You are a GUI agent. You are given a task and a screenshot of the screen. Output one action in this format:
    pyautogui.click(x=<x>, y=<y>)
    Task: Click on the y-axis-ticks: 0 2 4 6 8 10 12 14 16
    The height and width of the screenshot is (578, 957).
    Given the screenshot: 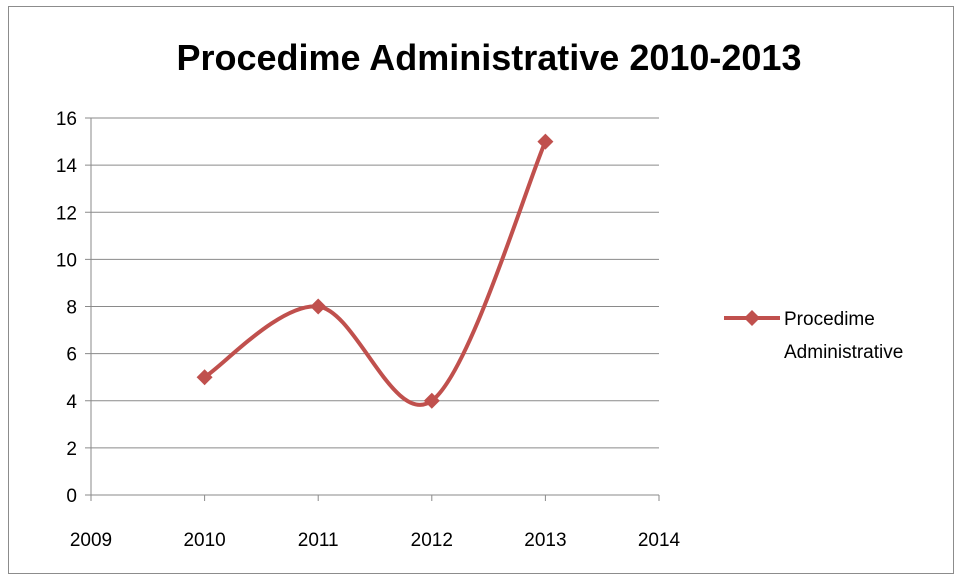 What is the action you would take?
    pyautogui.click(x=73, y=308)
    